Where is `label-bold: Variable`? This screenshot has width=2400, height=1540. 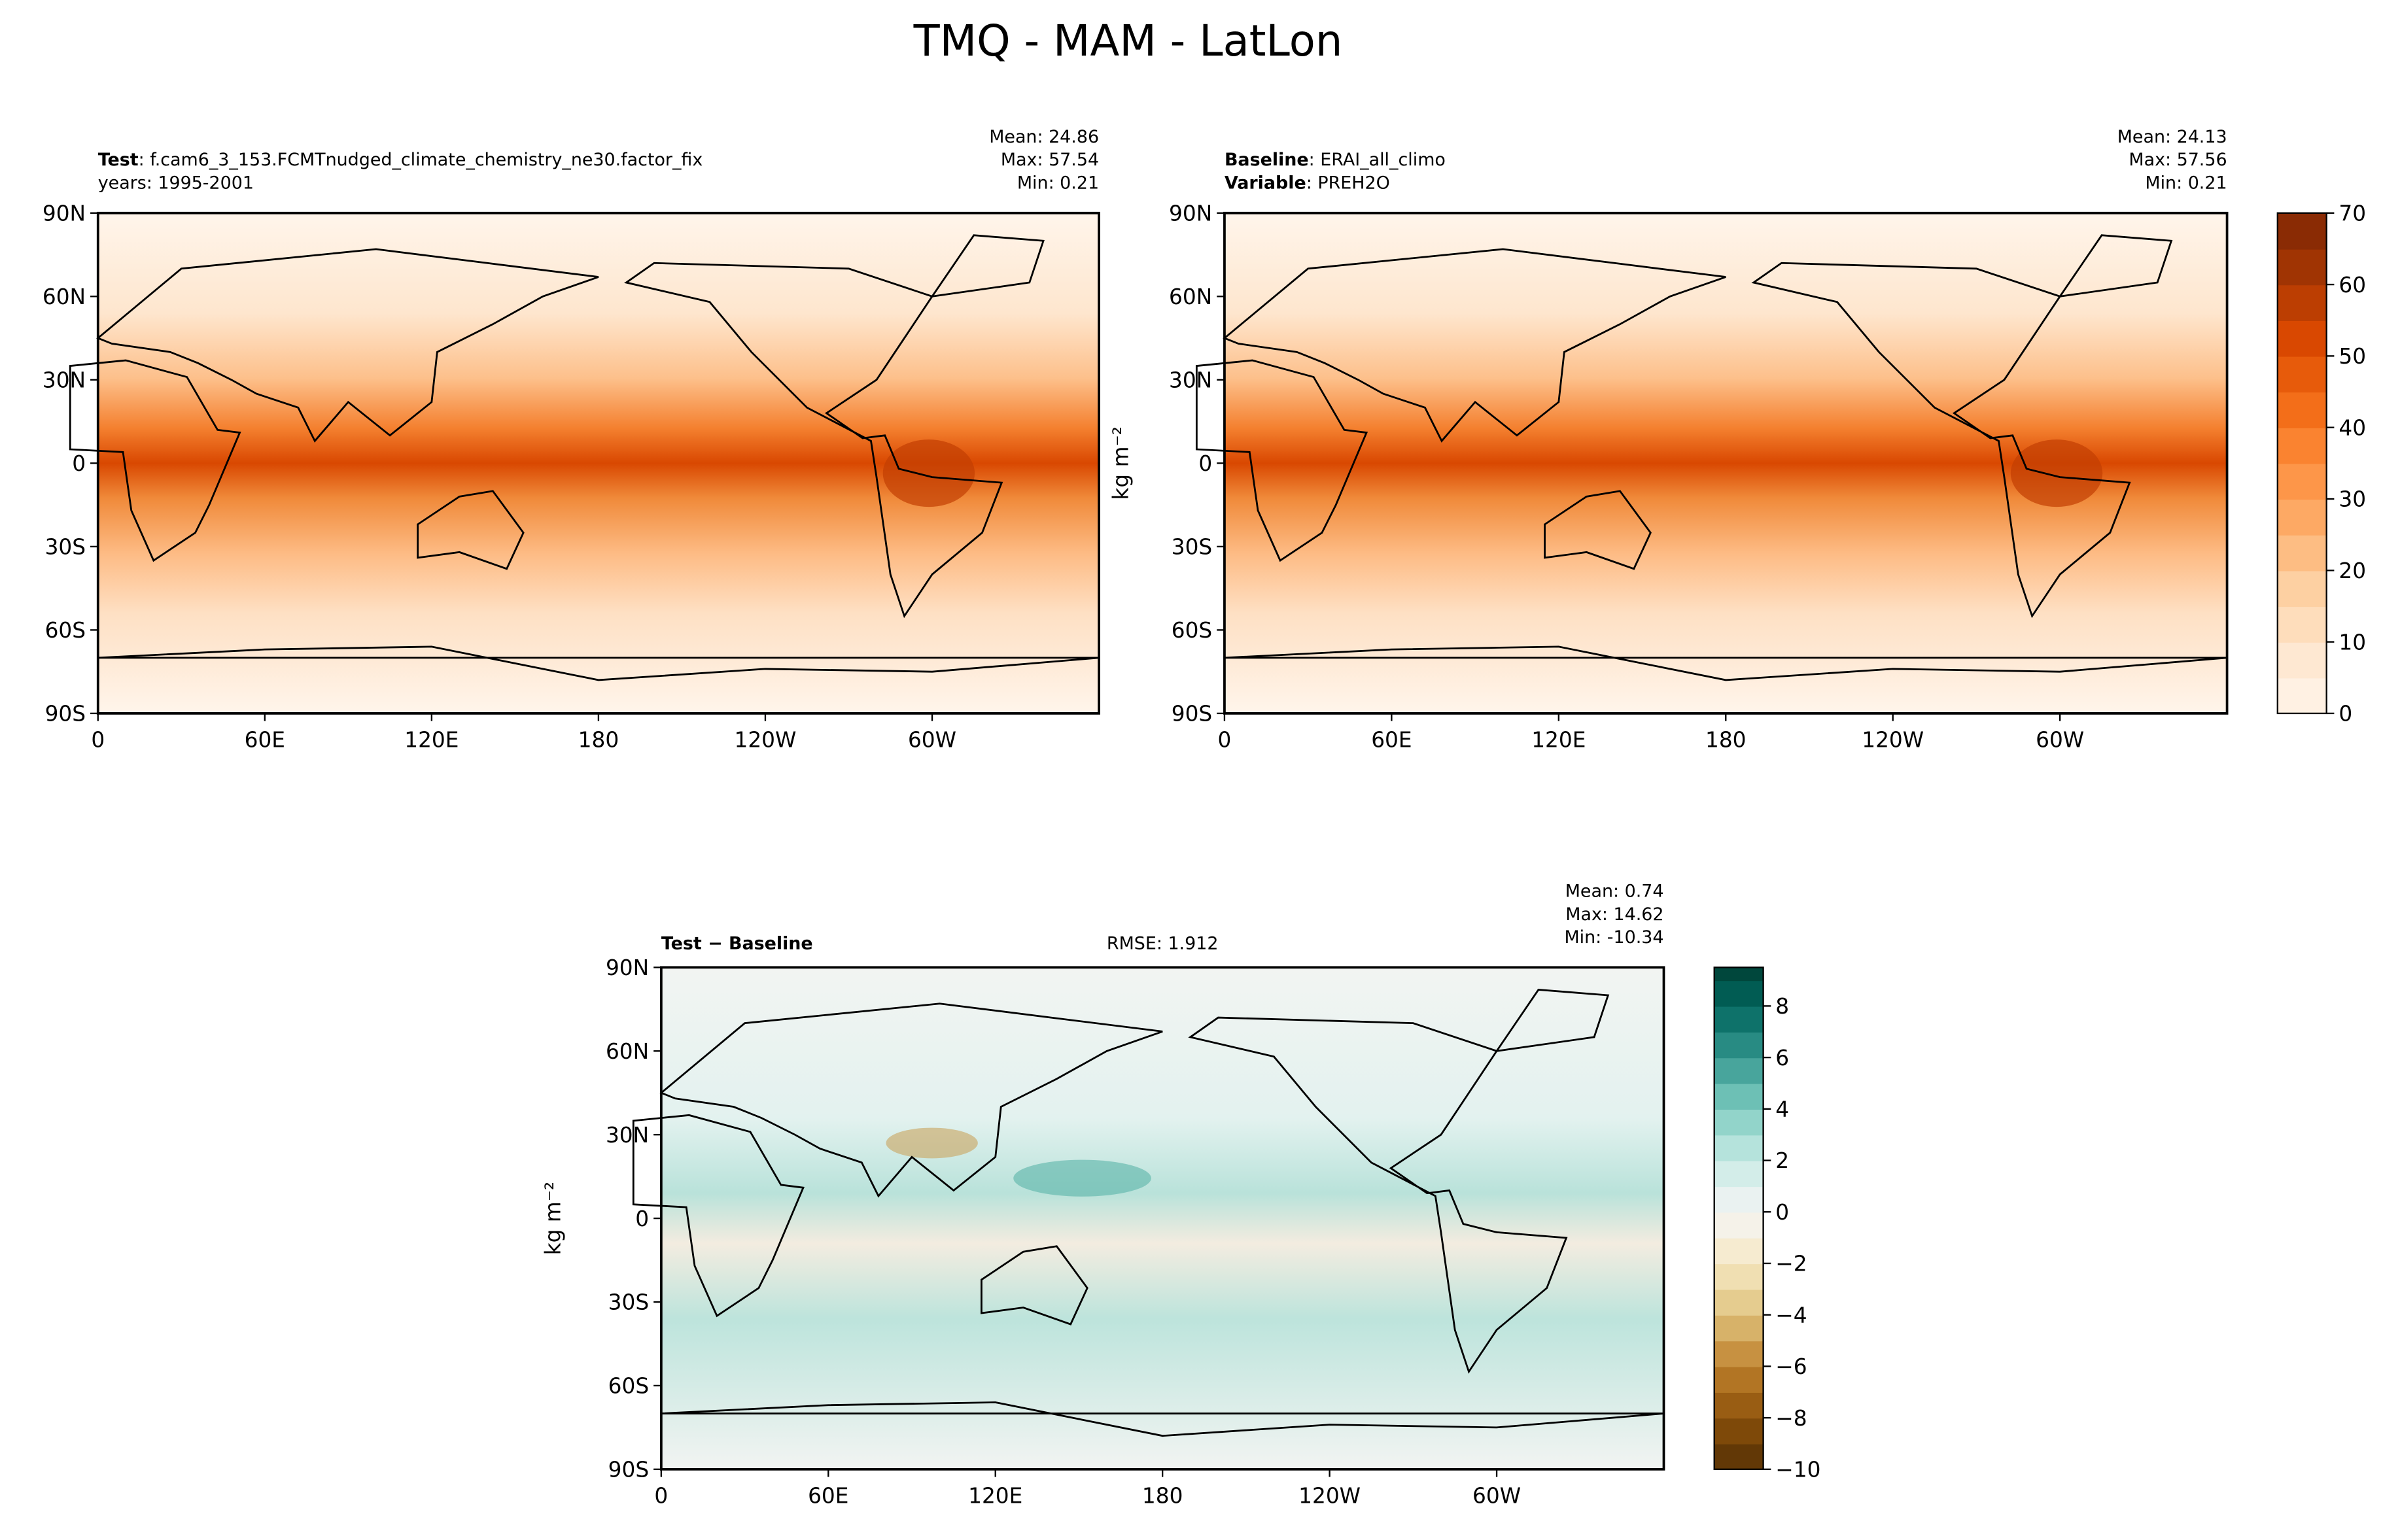
label-bold: Variable is located at coordinates (1265, 183).